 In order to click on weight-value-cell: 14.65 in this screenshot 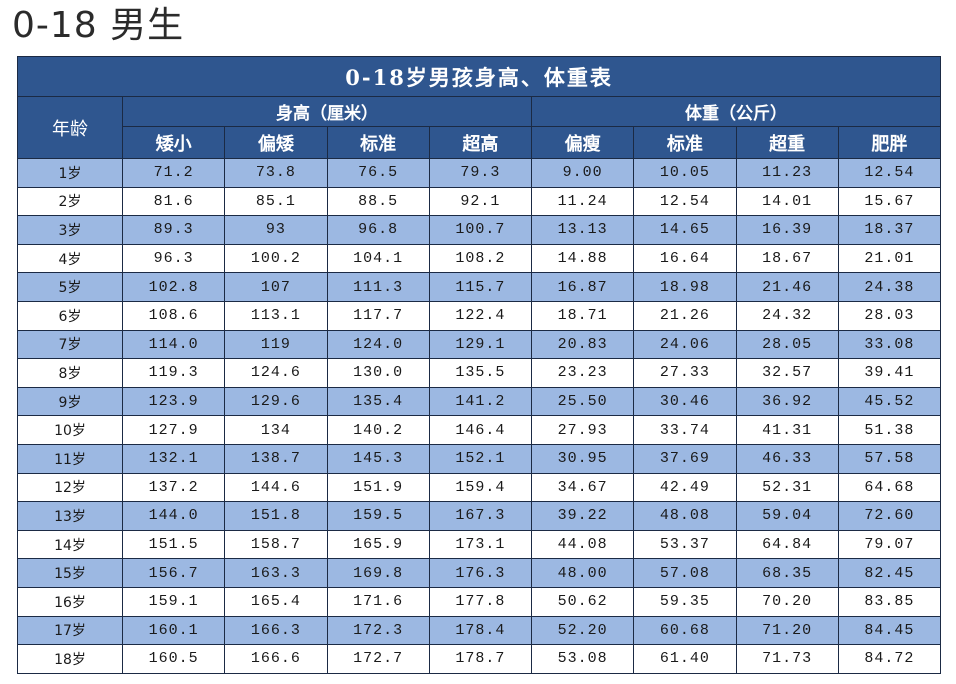, I will do `click(685, 230)`.